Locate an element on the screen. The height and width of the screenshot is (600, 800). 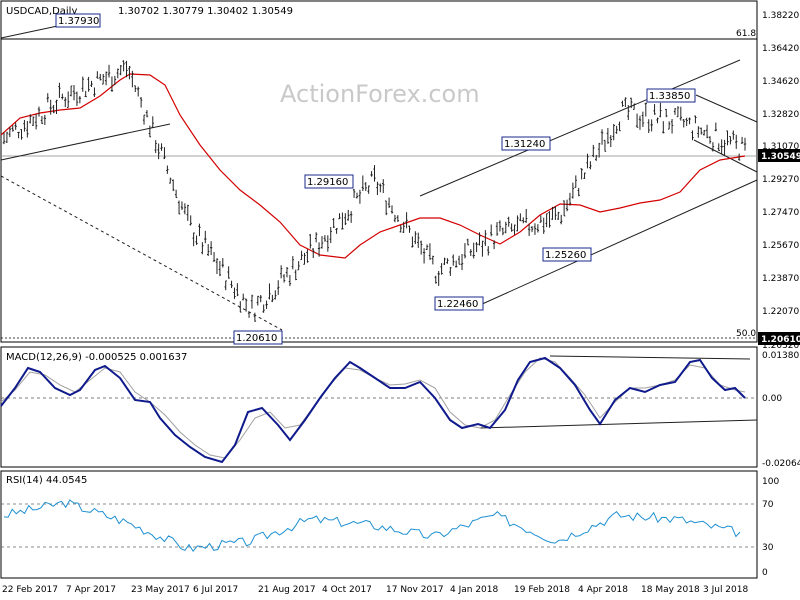
price-tick: 1.29270 is located at coordinates (780, 180).